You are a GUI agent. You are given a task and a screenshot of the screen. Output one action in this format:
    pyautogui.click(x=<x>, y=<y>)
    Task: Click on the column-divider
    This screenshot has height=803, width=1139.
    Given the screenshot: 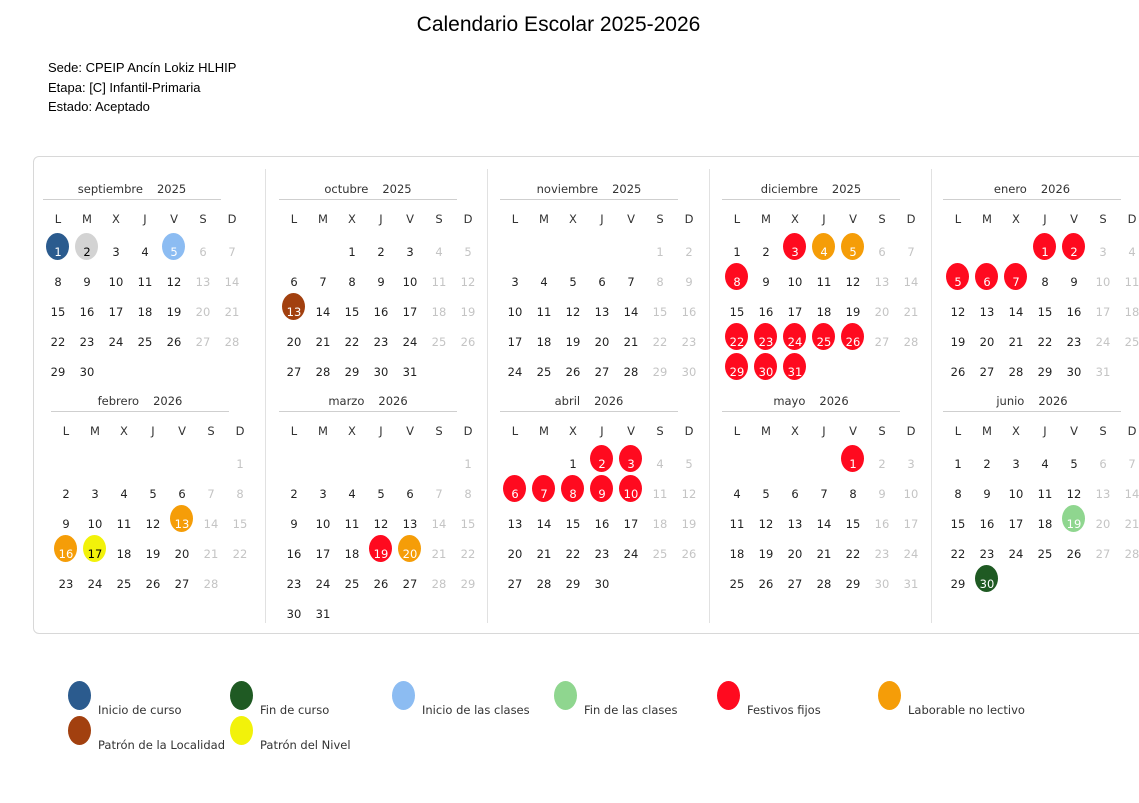 What is the action you would take?
    pyautogui.click(x=709, y=396)
    